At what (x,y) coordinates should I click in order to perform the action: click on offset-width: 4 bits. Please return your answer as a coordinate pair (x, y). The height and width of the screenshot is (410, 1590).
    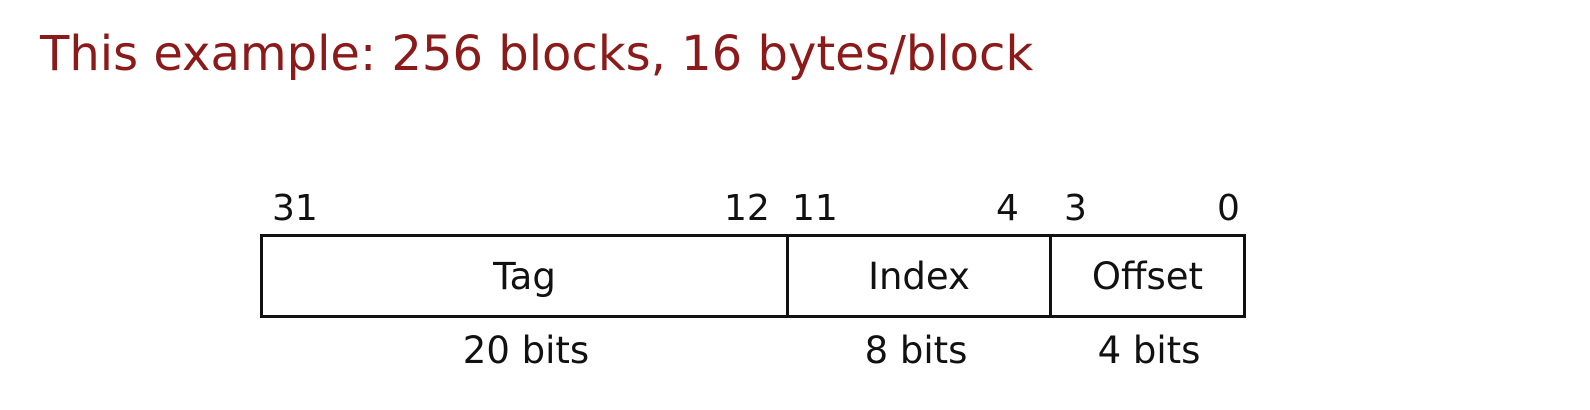
    Looking at the image, I should click on (1149, 350).